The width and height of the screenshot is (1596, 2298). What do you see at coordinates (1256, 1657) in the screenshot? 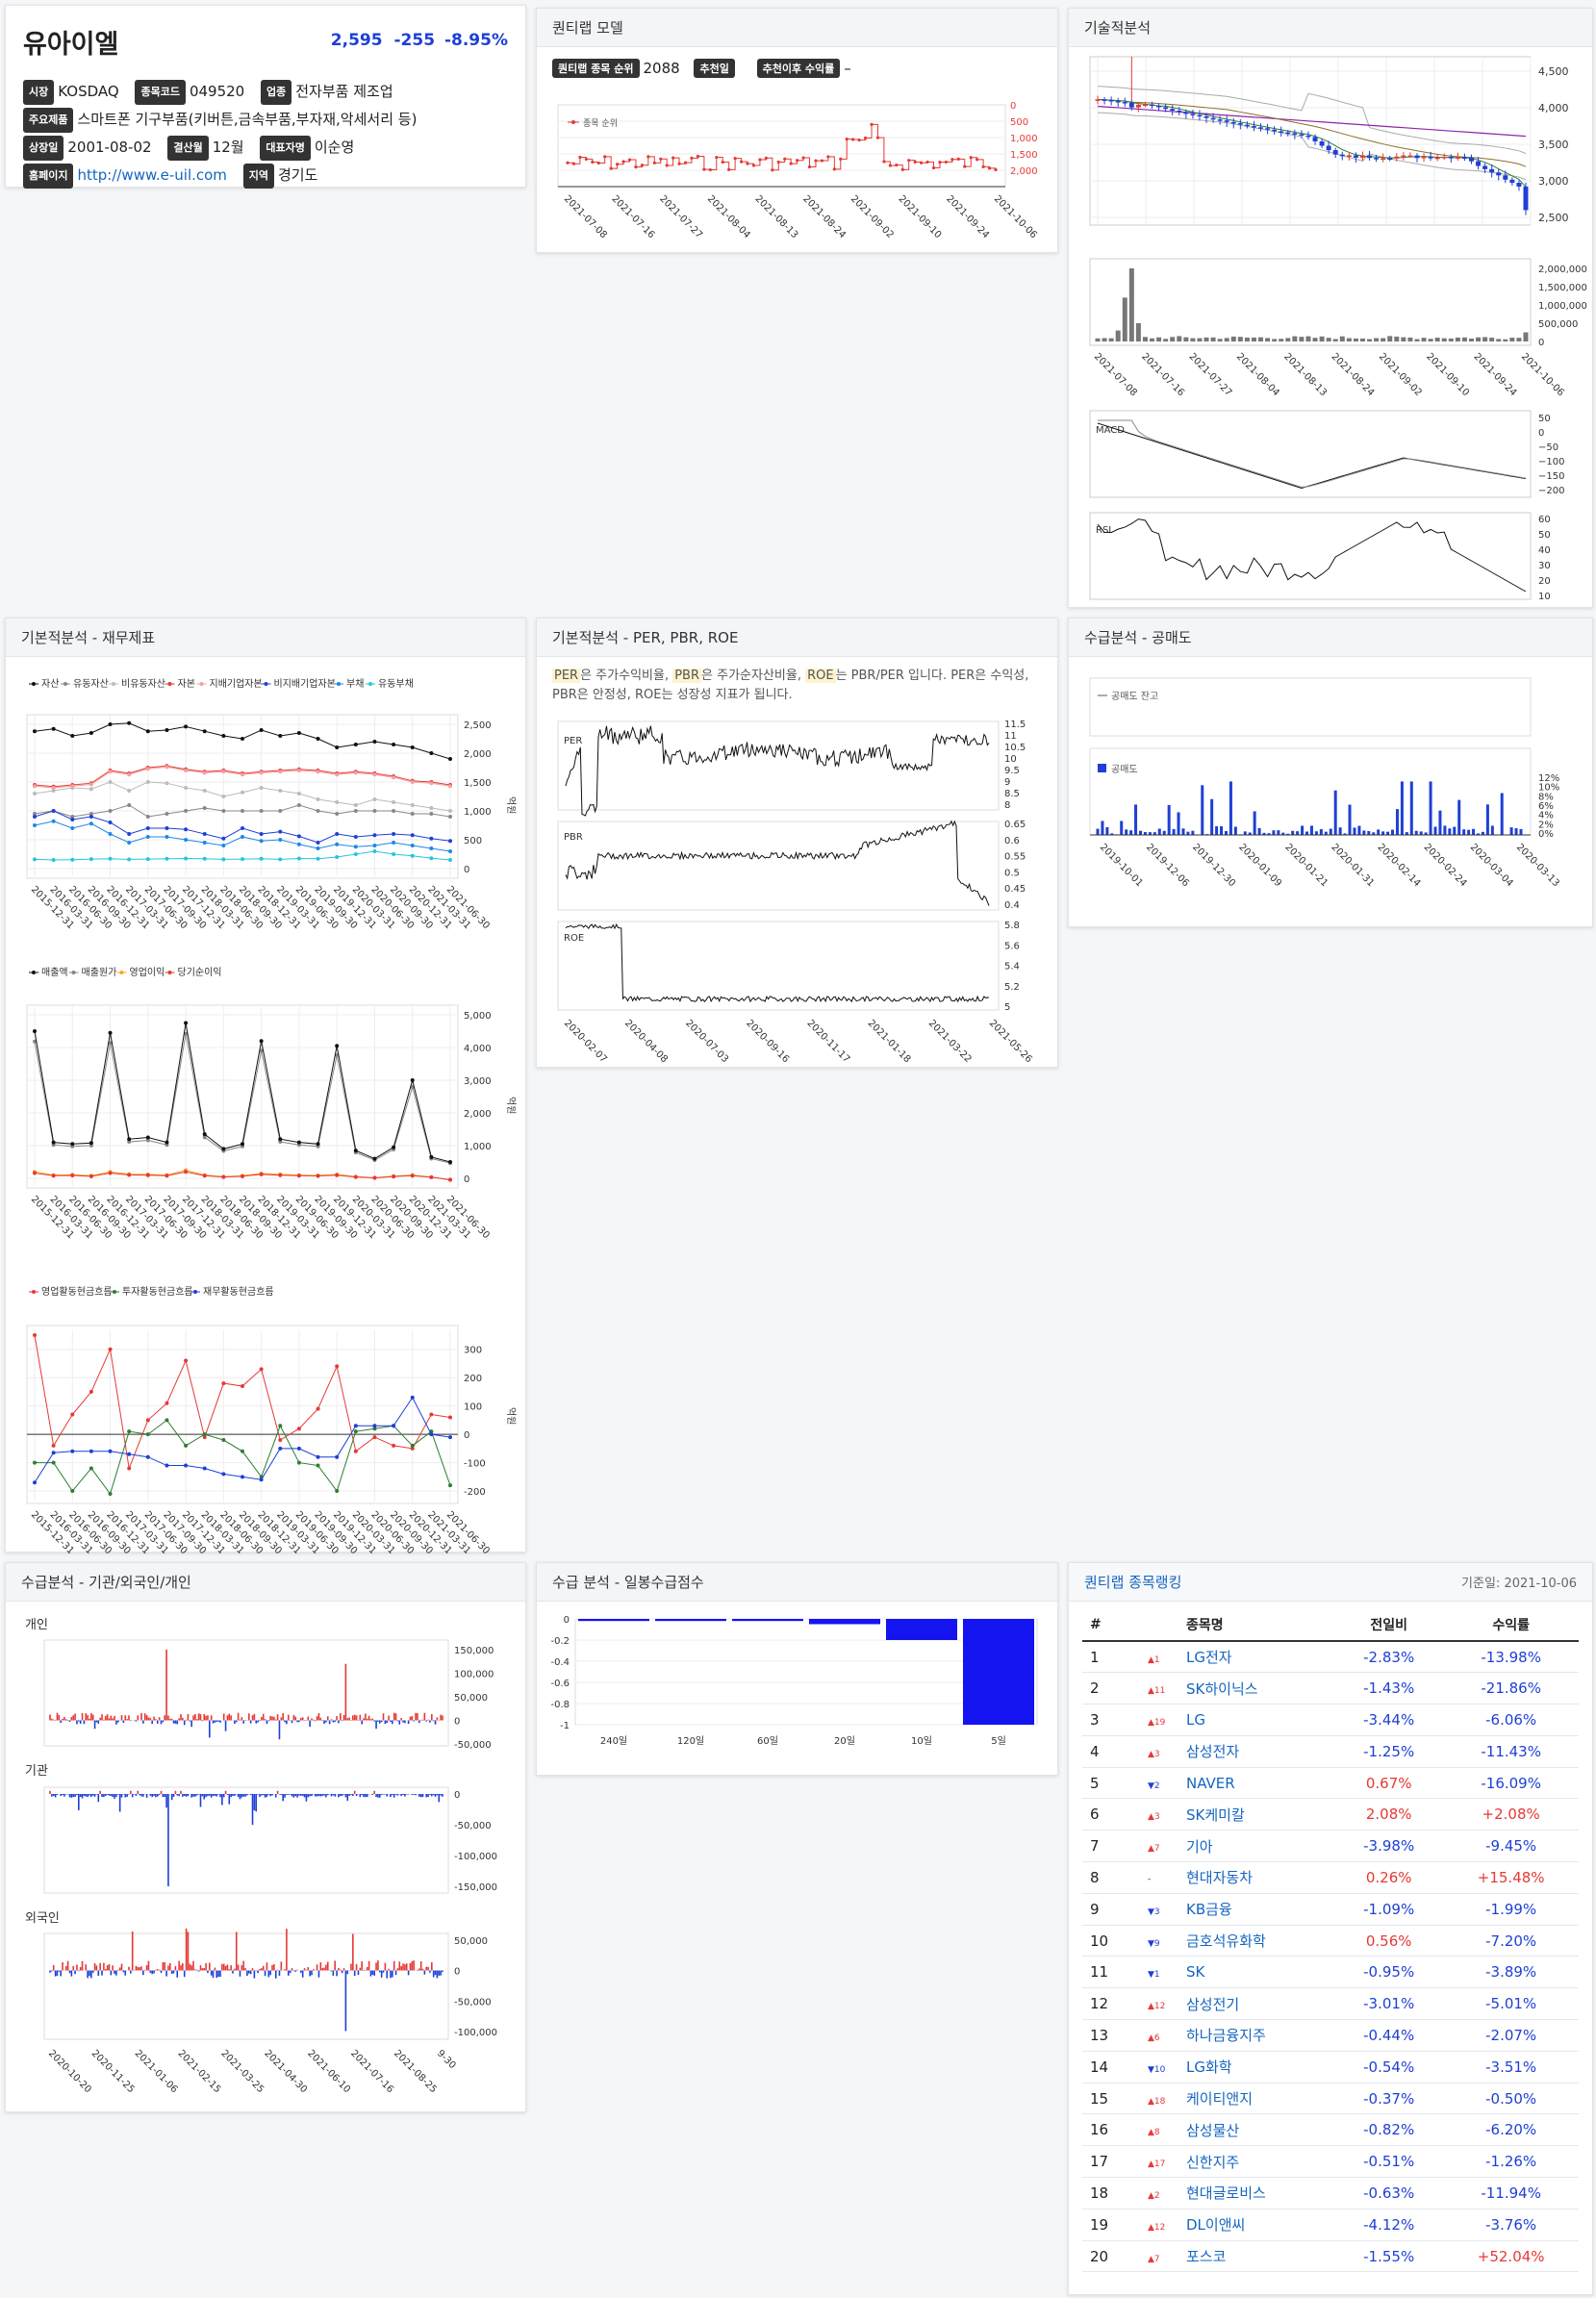
I see `stock-link: LG전자` at bounding box center [1256, 1657].